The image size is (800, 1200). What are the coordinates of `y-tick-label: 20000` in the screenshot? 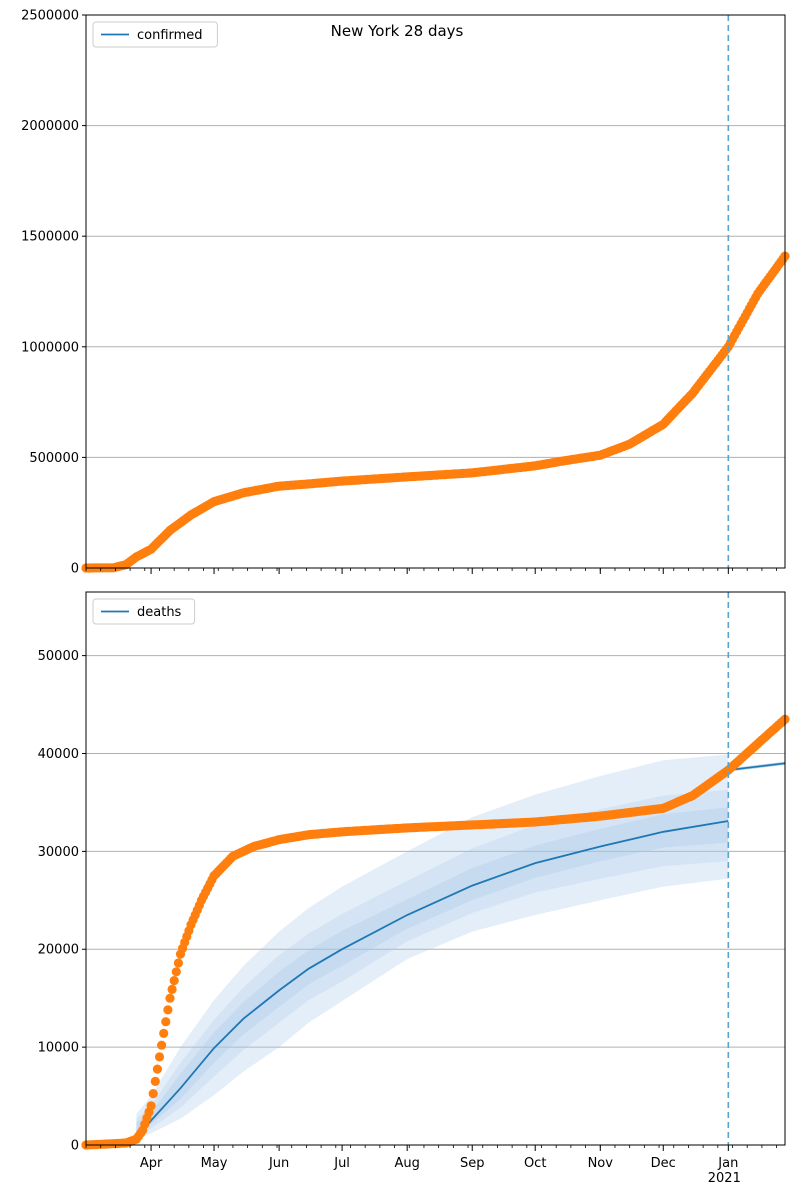 It's located at (58, 950).